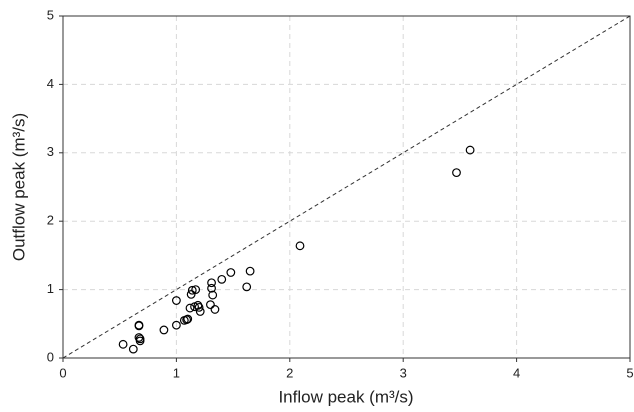 Image resolution: width=634 pixels, height=412 pixels. Describe the element at coordinates (50, 220) in the screenshot. I see `y-tick-label: 2` at that location.